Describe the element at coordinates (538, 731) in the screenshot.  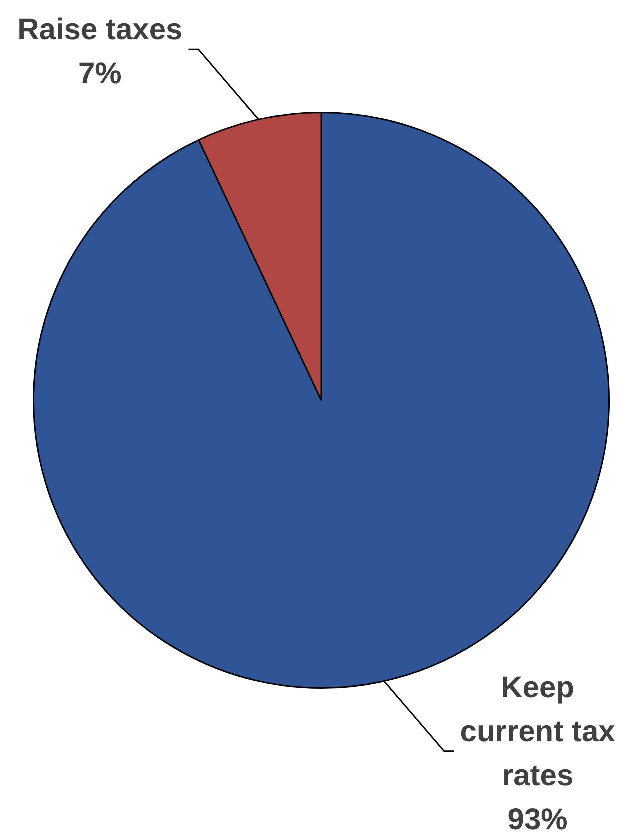
I see `slice-label: Keep current tax rates` at that location.